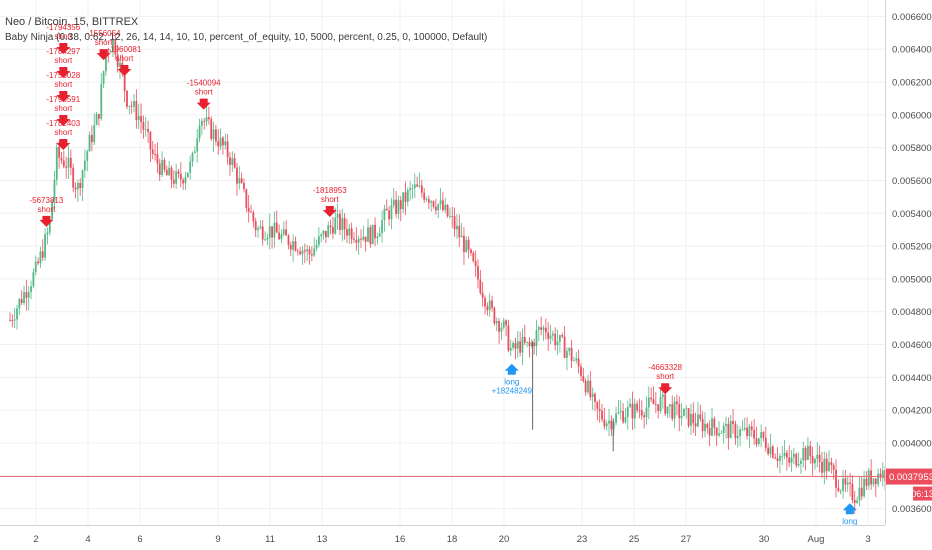 The image size is (932, 550). Describe the element at coordinates (72, 22) in the screenshot. I see `symbol-title: Neo / Bitcoin, 15, BITTREX` at that location.